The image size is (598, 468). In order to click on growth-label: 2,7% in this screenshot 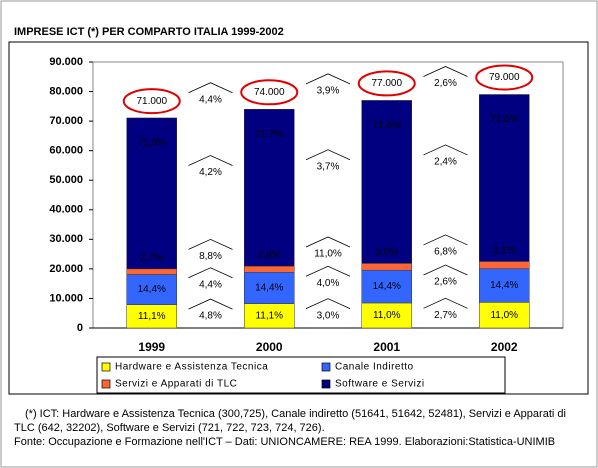, I will do `click(445, 315)`.